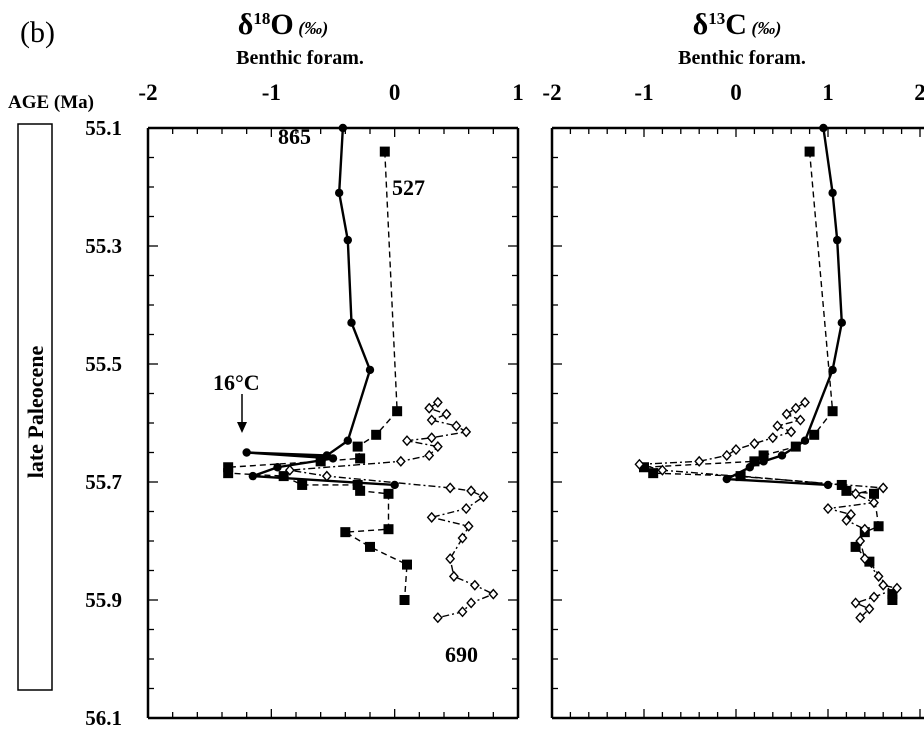 The width and height of the screenshot is (924, 732). Describe the element at coordinates (103, 718) in the screenshot. I see `age-tick-label: 56.1` at that location.